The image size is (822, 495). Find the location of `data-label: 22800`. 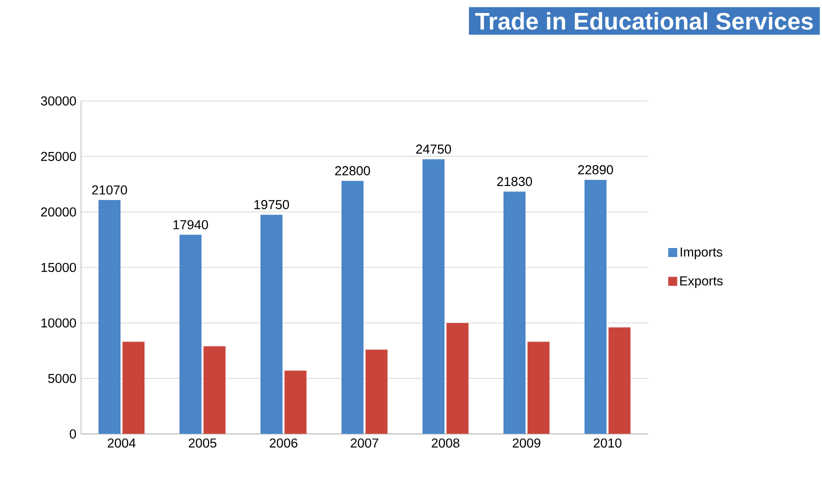

data-label: 22800 is located at coordinates (352, 171).